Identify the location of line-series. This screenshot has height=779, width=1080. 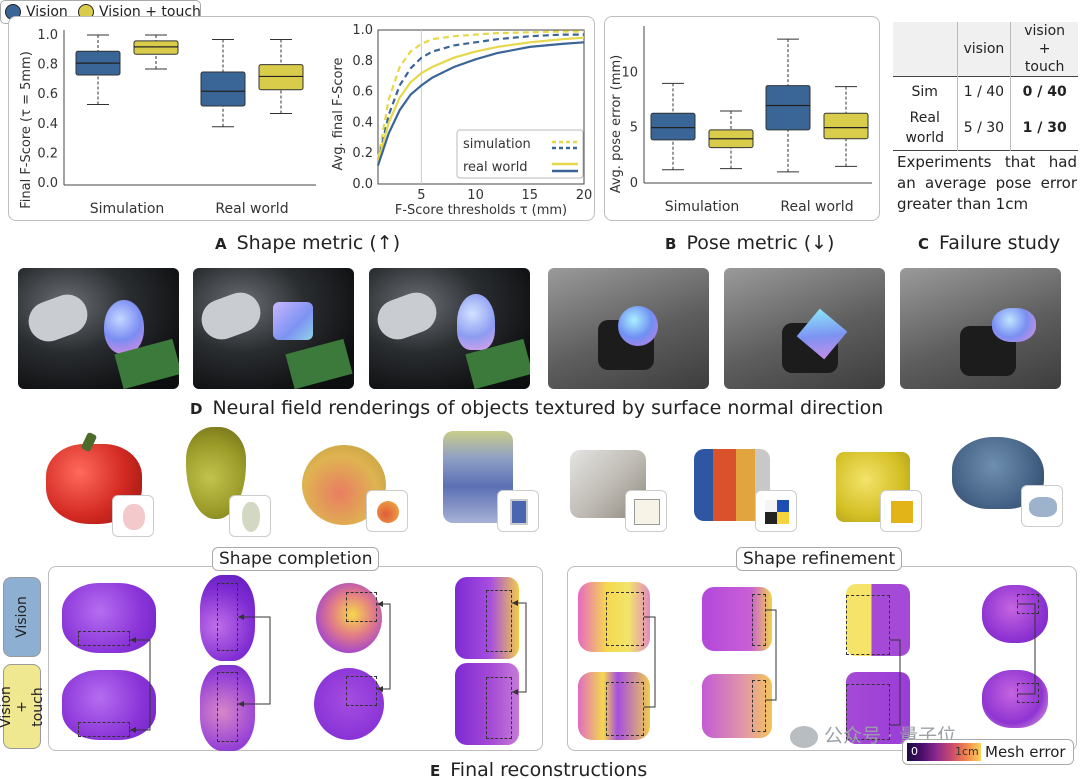
(480, 98).